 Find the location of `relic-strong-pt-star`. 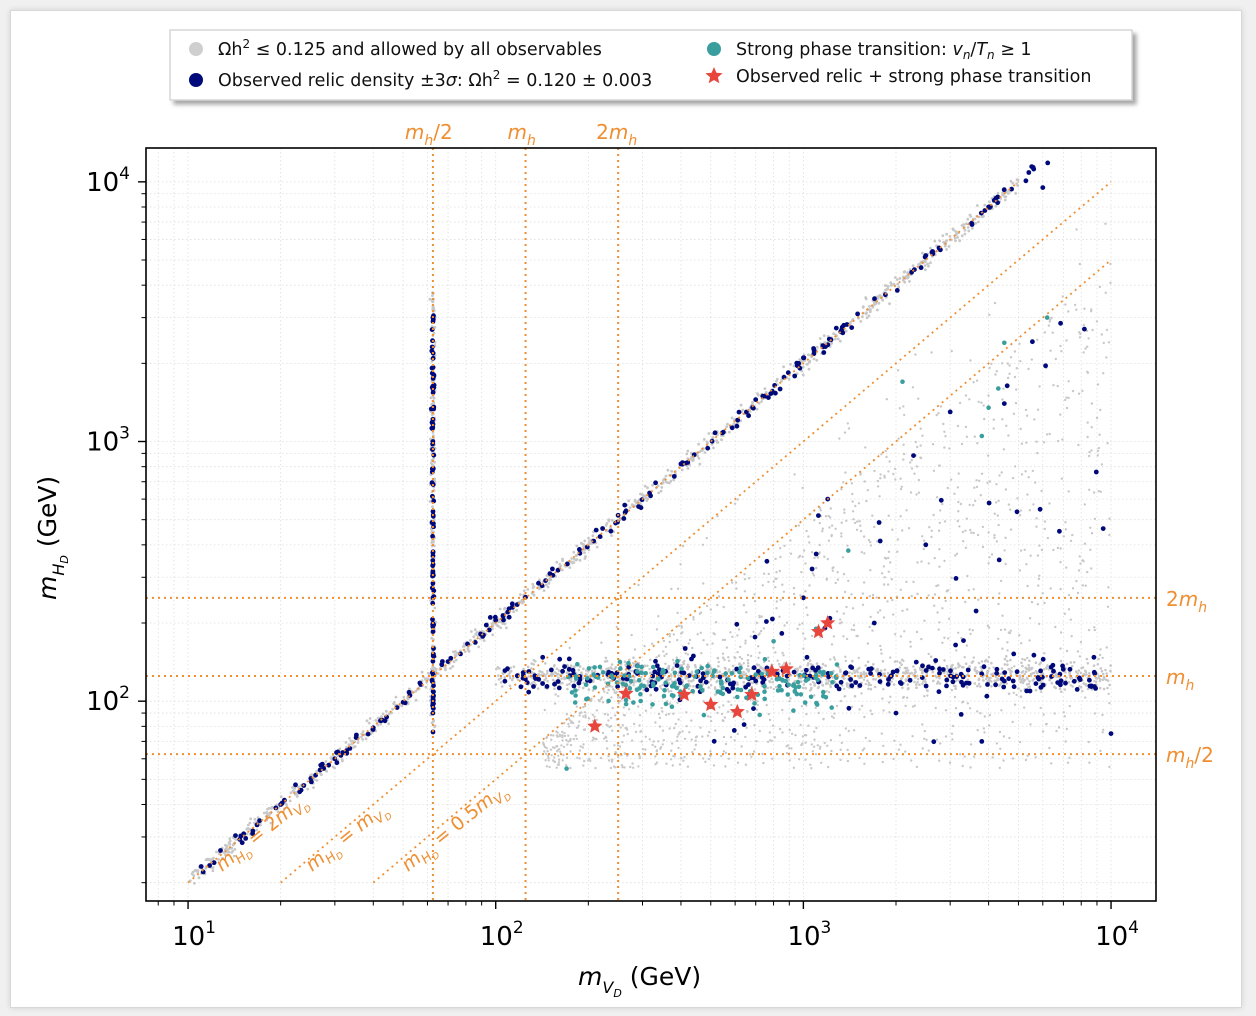

relic-strong-pt-star is located at coordinates (684, 694).